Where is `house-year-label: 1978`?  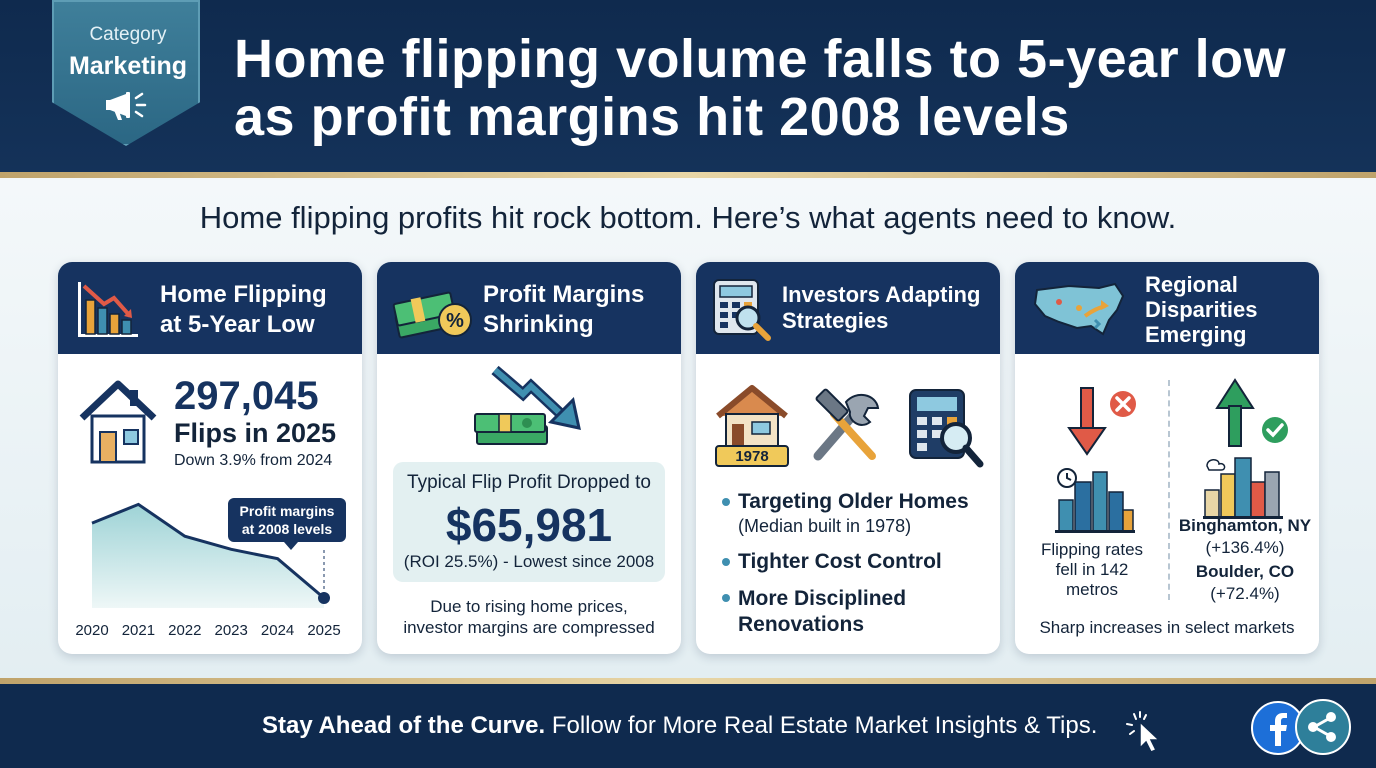 house-year-label: 1978 is located at coordinates (752, 456).